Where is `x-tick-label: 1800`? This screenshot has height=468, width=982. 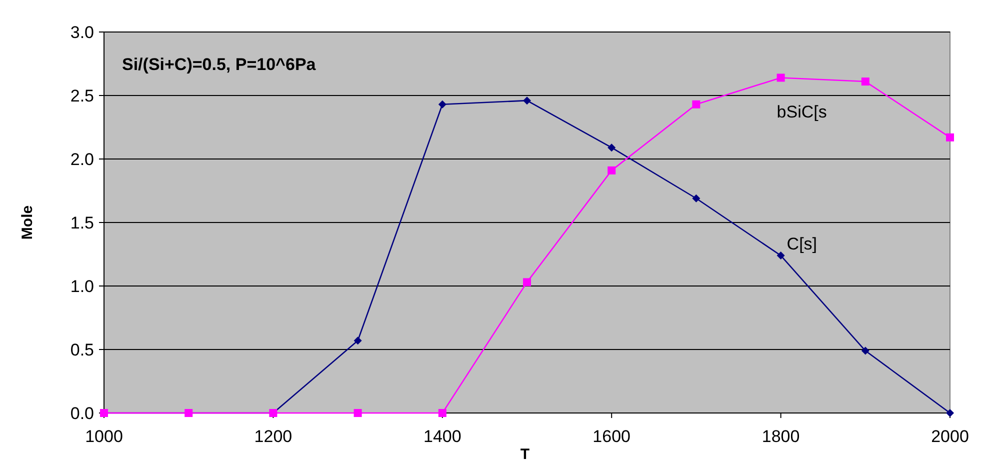 x-tick-label: 1800 is located at coordinates (781, 436).